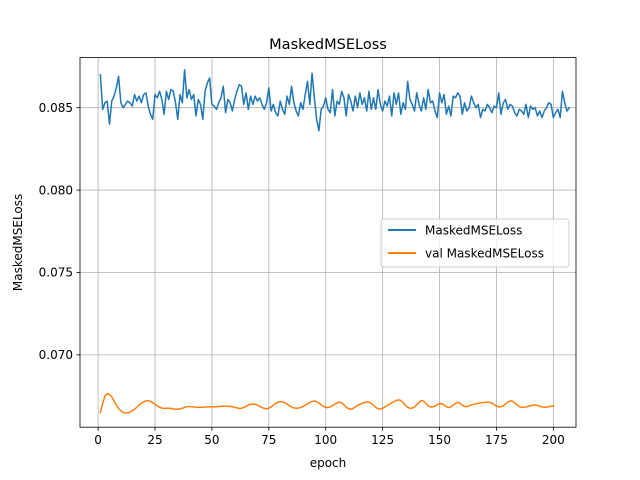  What do you see at coordinates (328, 463) in the screenshot?
I see `x-axis-title: epoch` at bounding box center [328, 463].